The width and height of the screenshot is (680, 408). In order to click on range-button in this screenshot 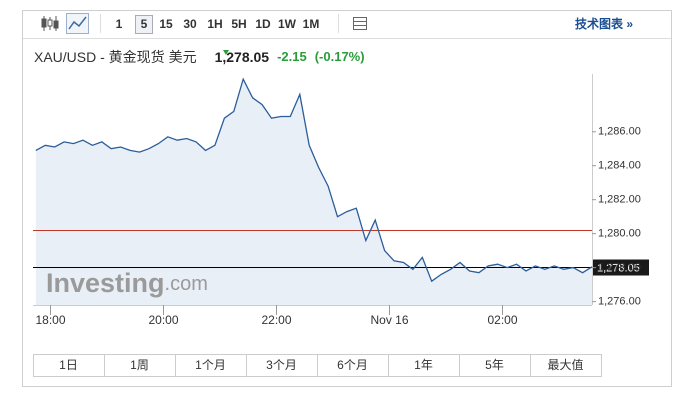, I will do `click(566, 365)`.